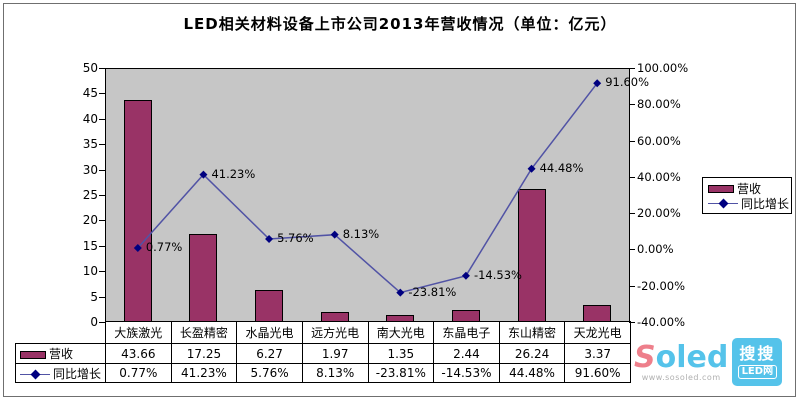 The height and width of the screenshot is (400, 800). I want to click on watermark-badge-bottom: LED网, so click(757, 372).